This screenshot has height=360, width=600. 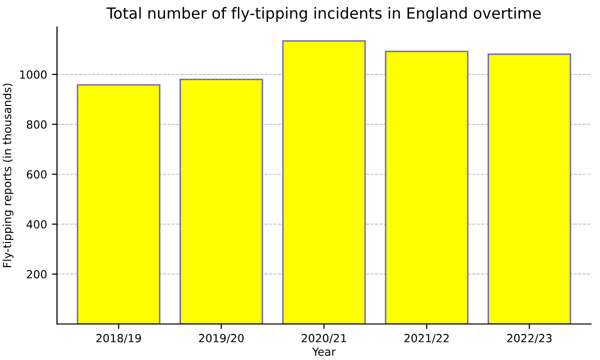 What do you see at coordinates (33, 74) in the screenshot?
I see `y-tick-label: 1000` at bounding box center [33, 74].